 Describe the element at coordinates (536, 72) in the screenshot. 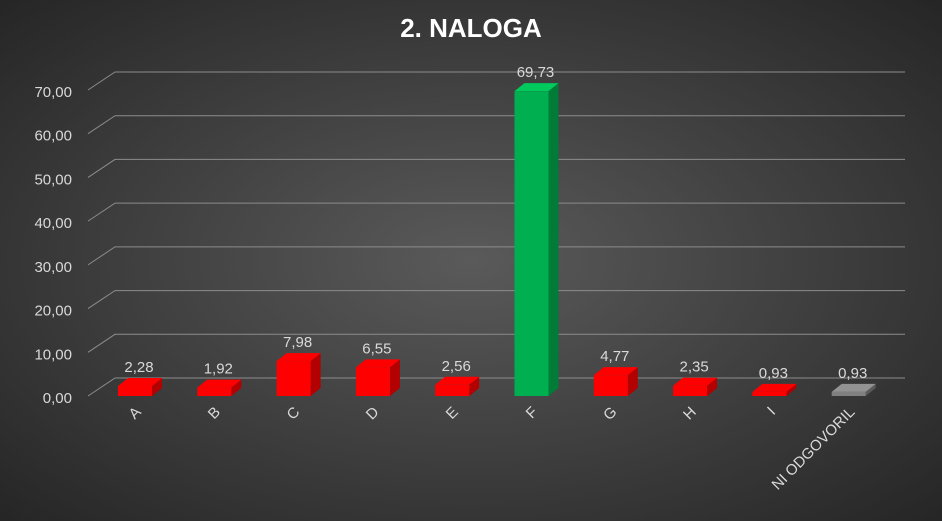

I see `value-label: 69,73` at that location.